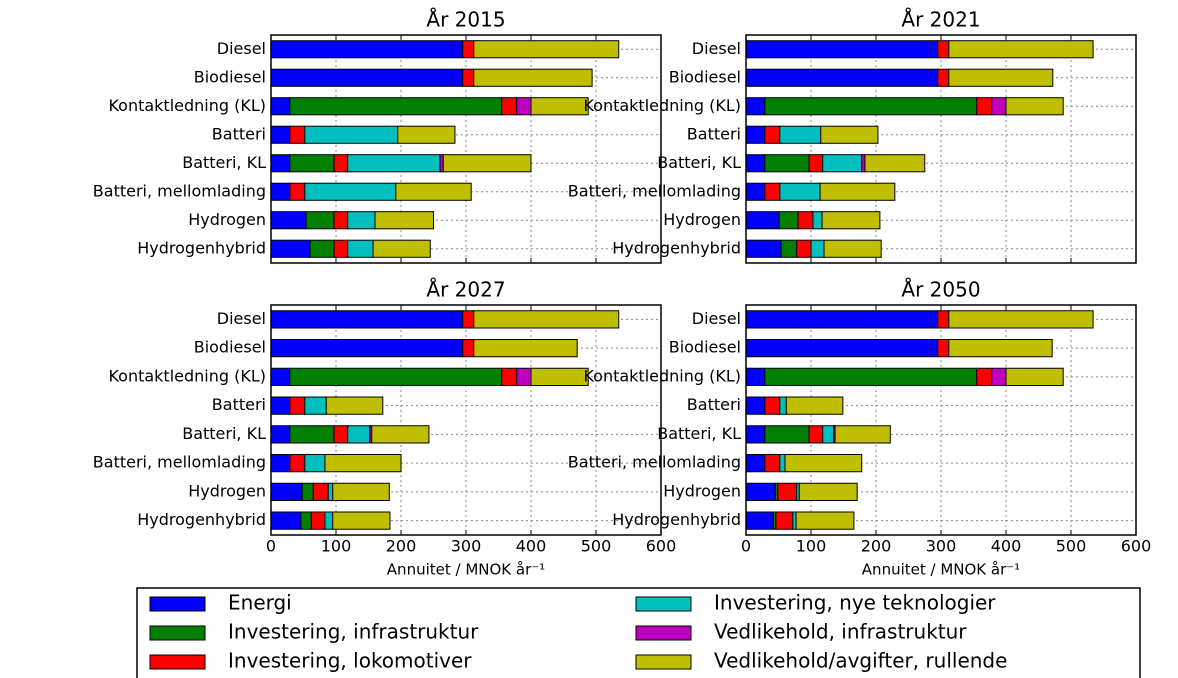 The height and width of the screenshot is (678, 1178). I want to click on x-tick-label: 0, so click(271, 546).